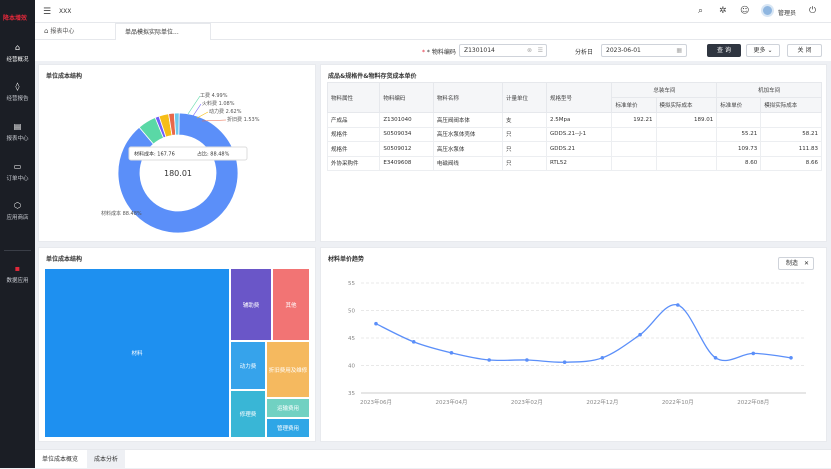  Describe the element at coordinates (15, 18) in the screenshot. I see `logo: 降本增效` at that location.